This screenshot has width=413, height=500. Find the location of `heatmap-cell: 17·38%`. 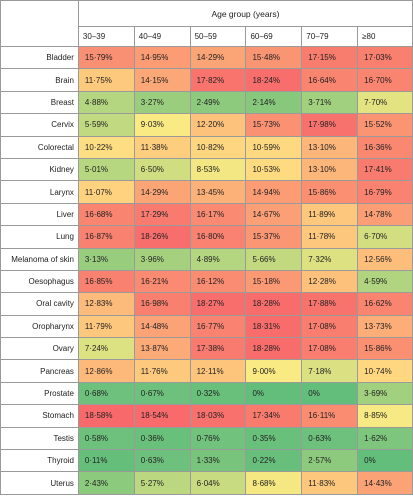

heatmap-cell: 17·38% is located at coordinates (218, 349).